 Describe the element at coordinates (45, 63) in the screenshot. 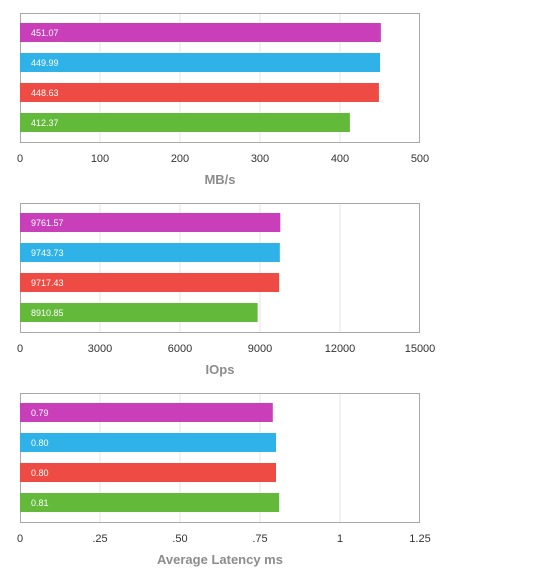

I see `bar-data-label: 449.99` at that location.